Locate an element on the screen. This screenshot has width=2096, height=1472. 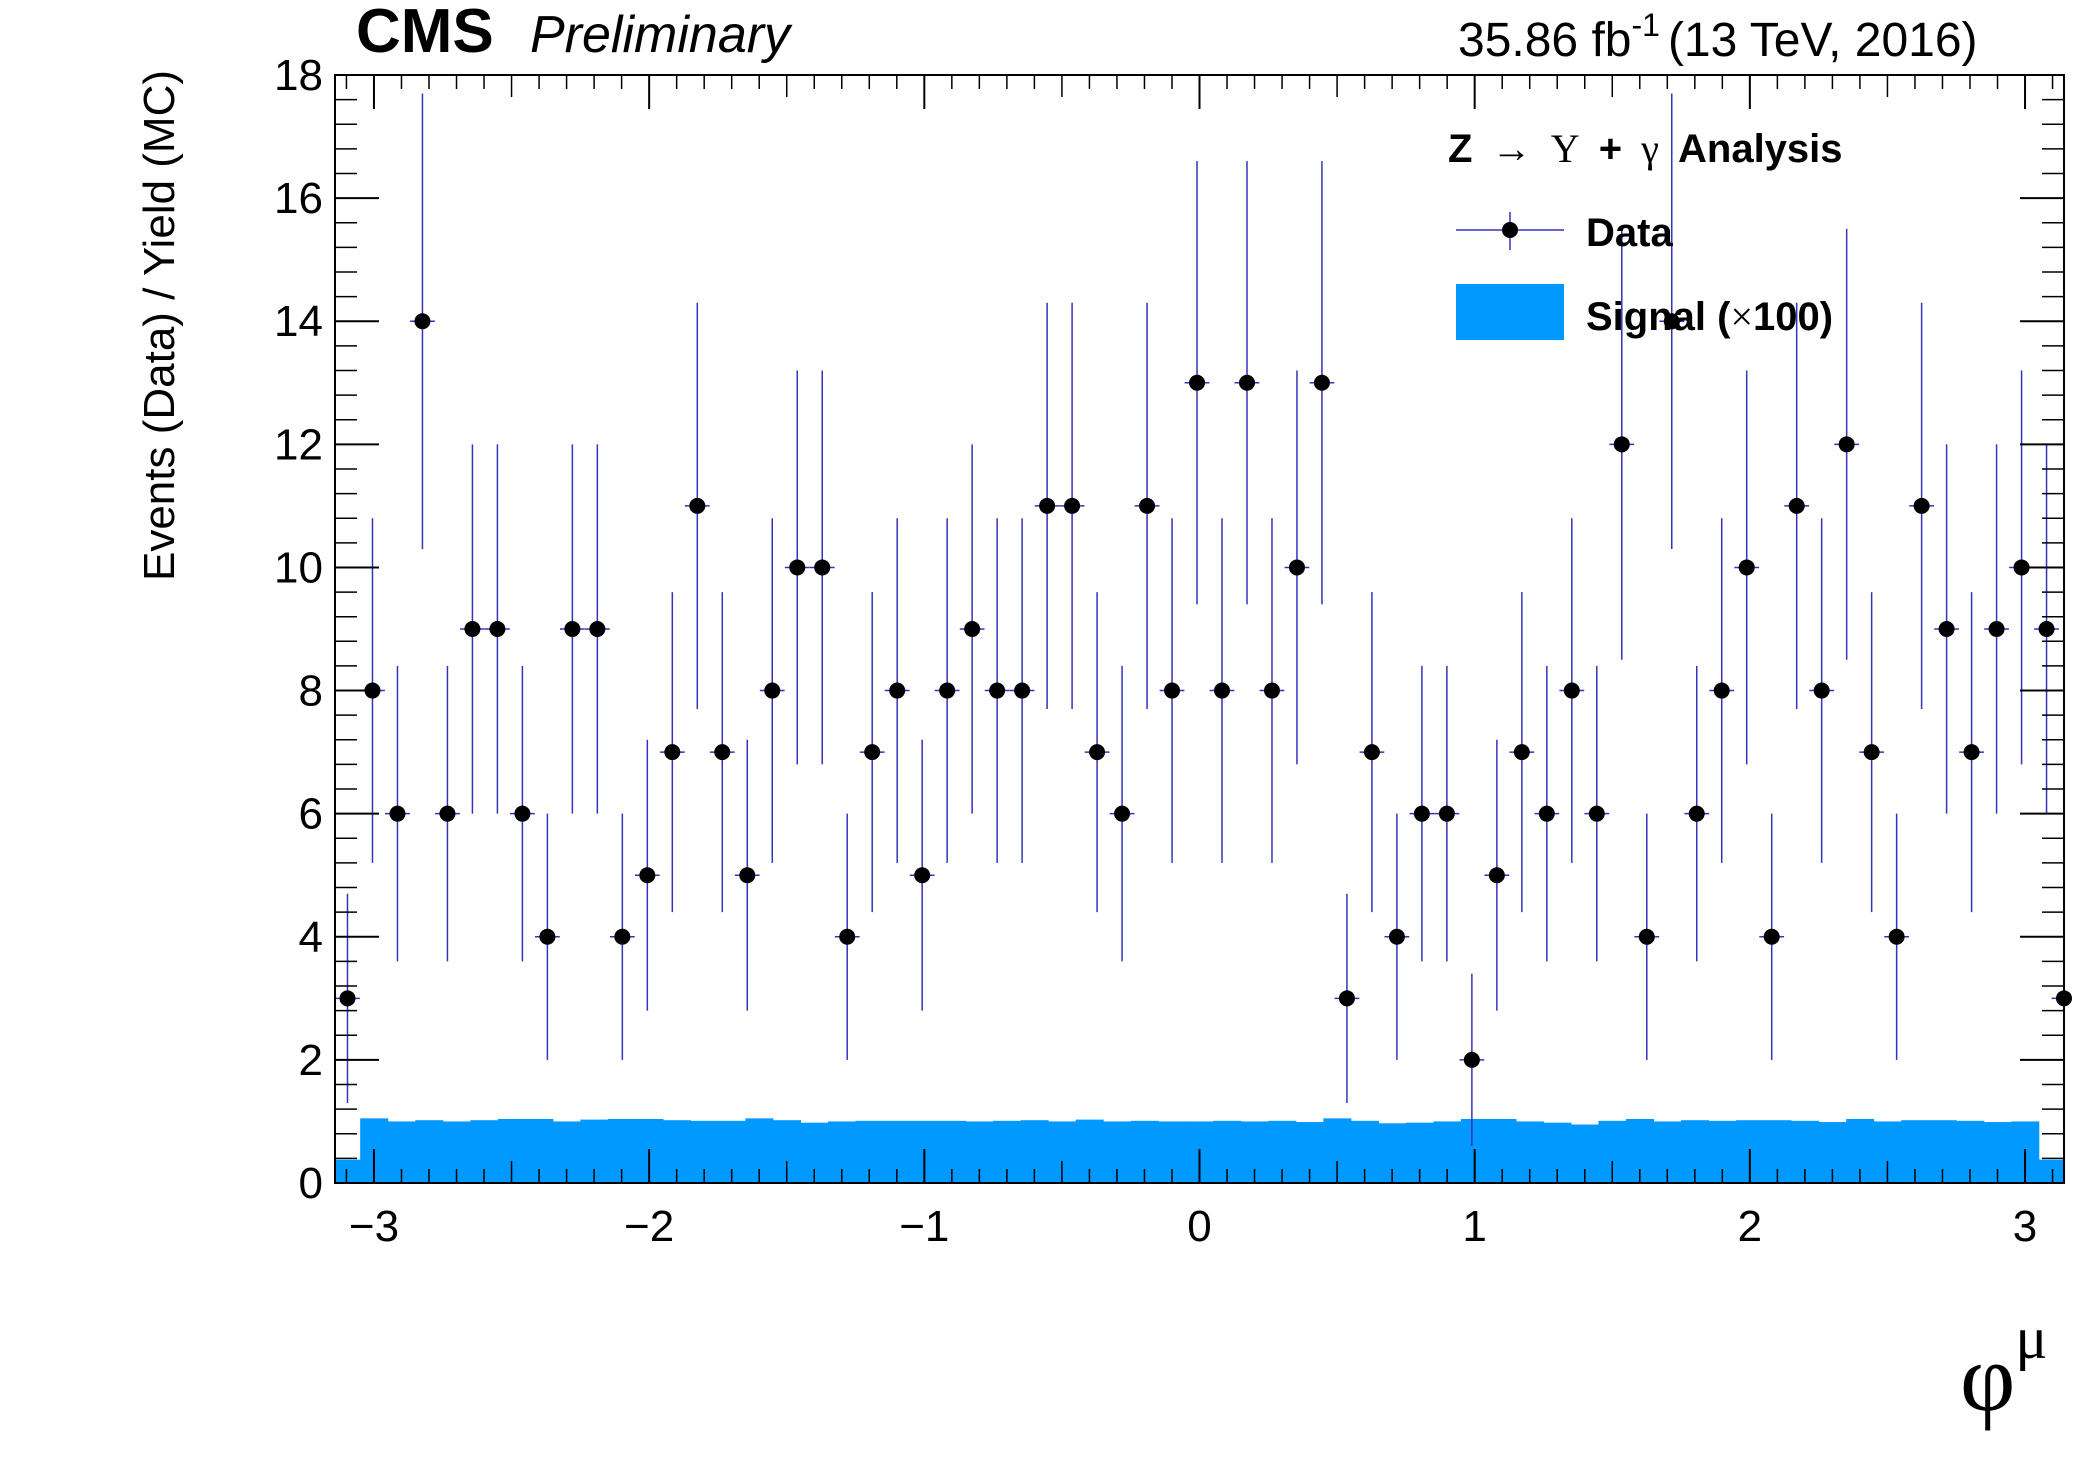
x-tick-label: −2 is located at coordinates (649, 1226).